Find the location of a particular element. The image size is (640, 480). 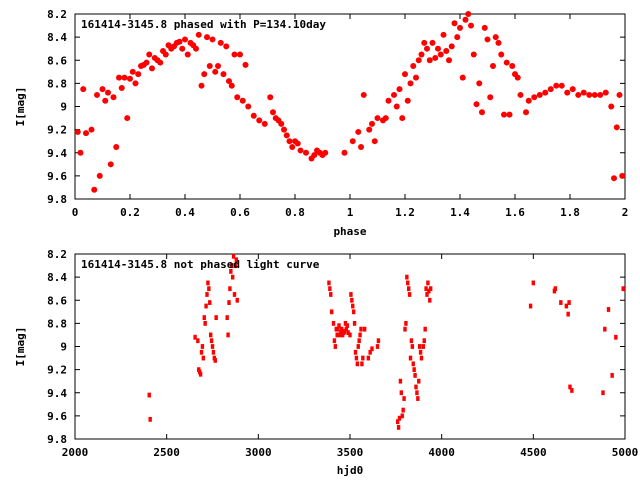

x-tick-label: 0.4 is located at coordinates (185, 212).